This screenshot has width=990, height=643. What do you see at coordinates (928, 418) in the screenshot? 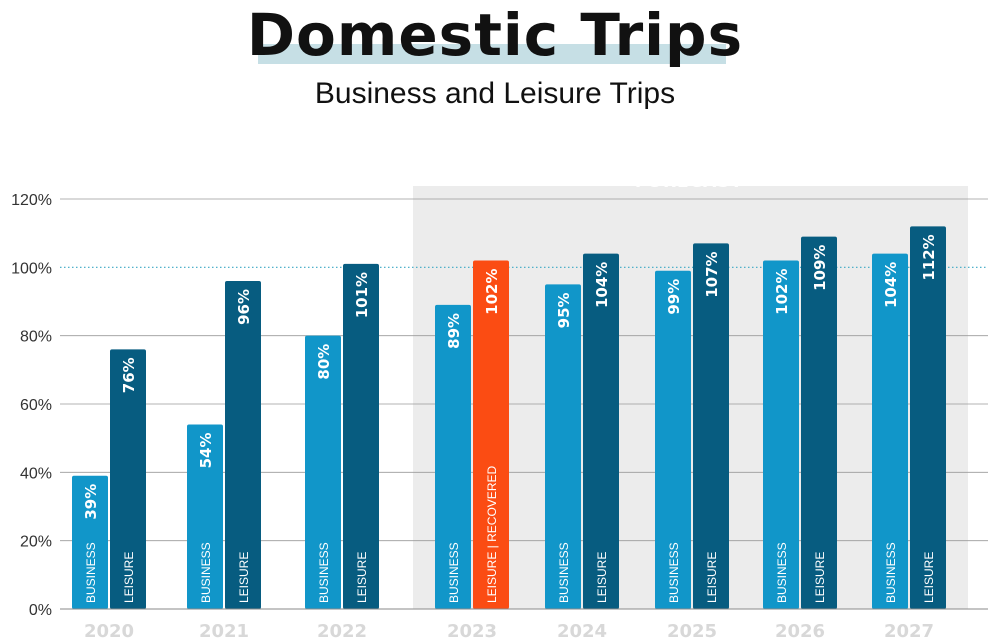
I see `bar-leisure-2027` at bounding box center [928, 418].